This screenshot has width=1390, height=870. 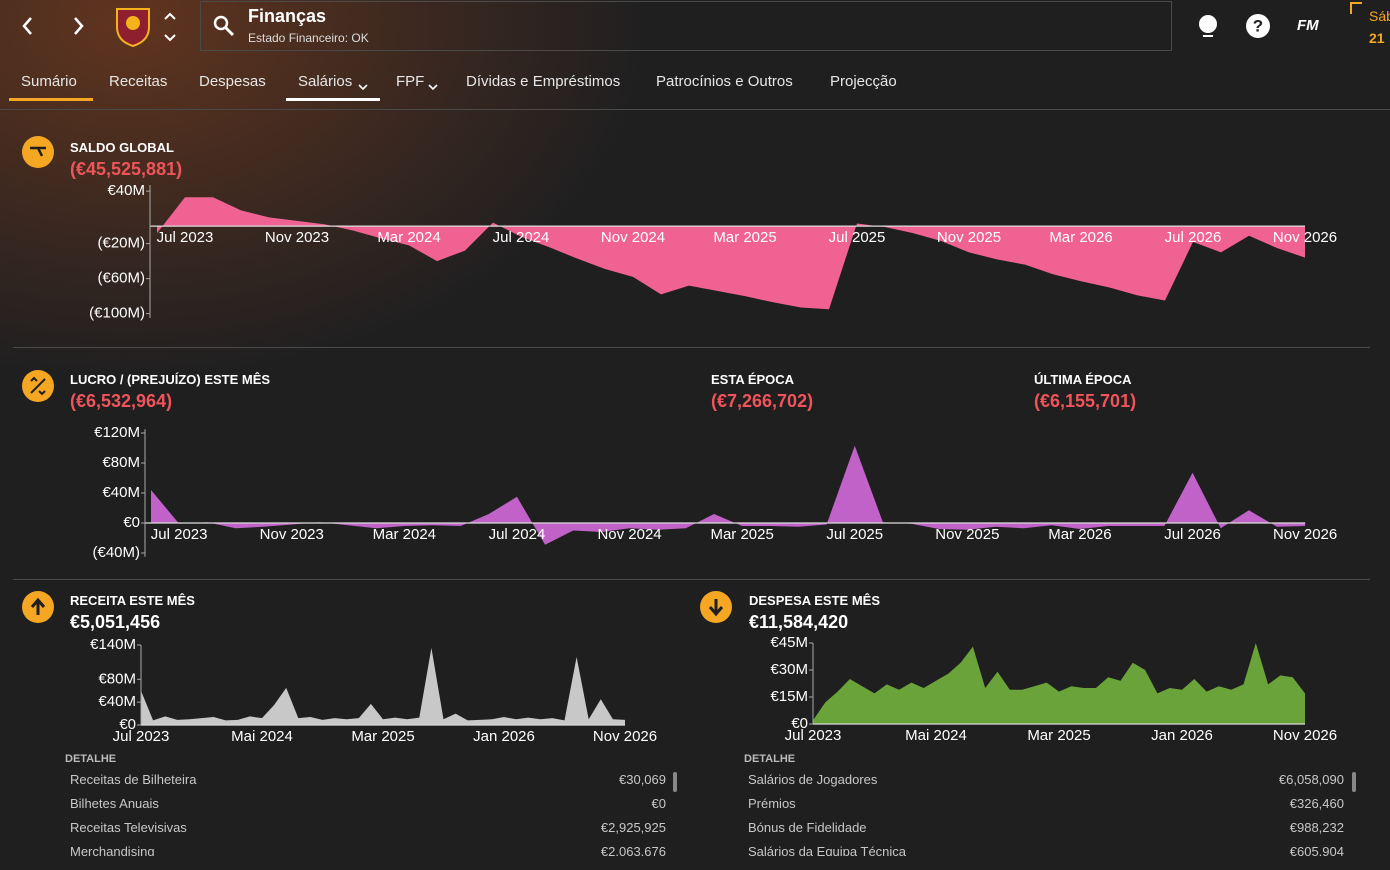 I want to click on y-tick-label: €15M, so click(x=789, y=696).